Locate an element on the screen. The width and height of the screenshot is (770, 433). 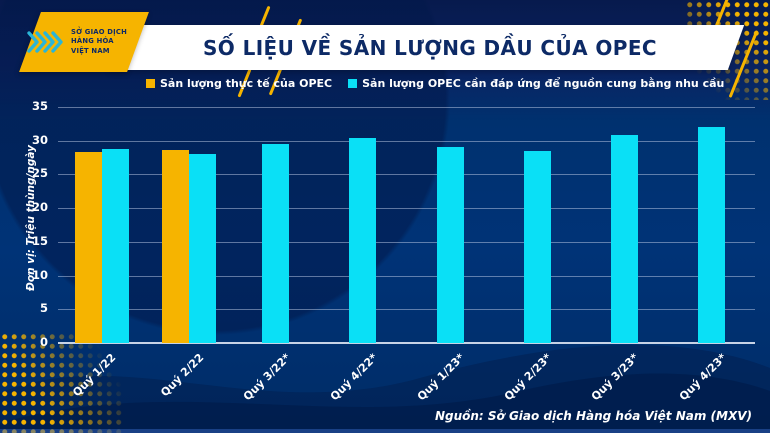
y-tick-label-5: 5 is located at coordinates (43, 308).